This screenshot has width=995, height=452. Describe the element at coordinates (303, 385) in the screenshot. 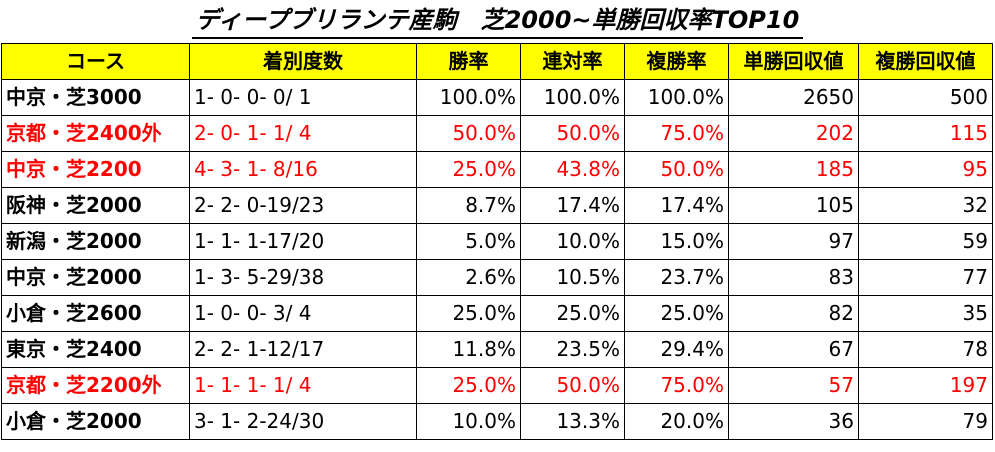

I see `record-cell: 1- 1- 1- 1/ 4` at that location.